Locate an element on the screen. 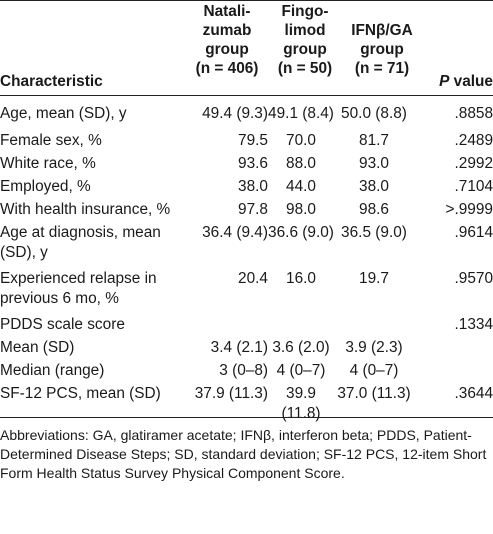 The height and width of the screenshot is (534, 493). header-natalizumab-line: group is located at coordinates (227, 49).